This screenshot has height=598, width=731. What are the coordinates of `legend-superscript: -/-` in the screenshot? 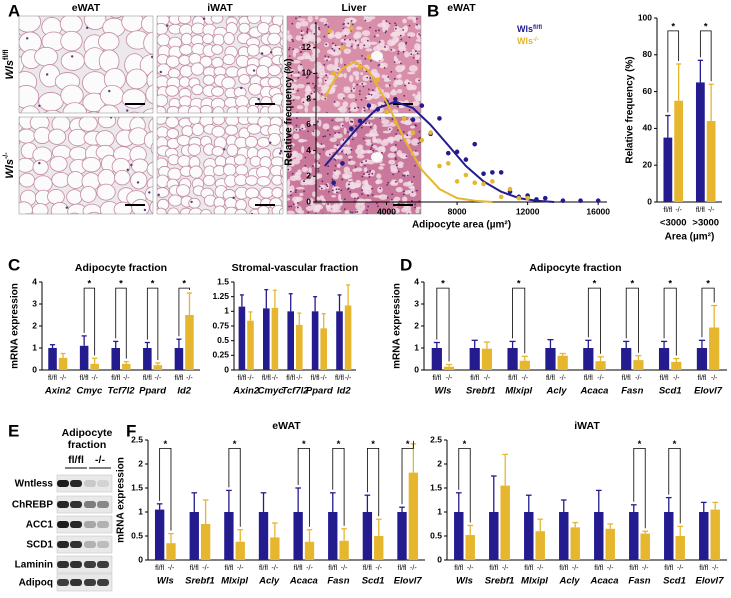 It's located at (536, 40).